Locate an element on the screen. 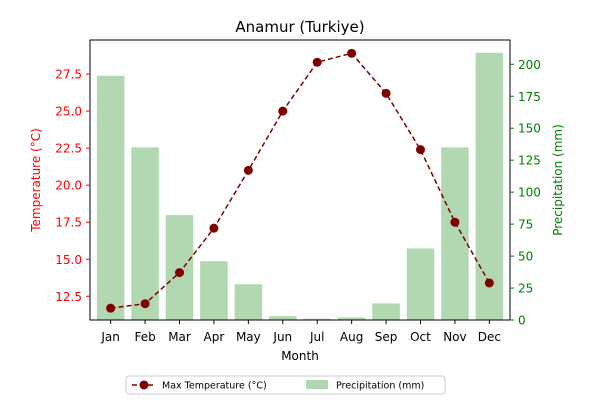 The height and width of the screenshot is (400, 600). y-right-tick-label: 175 is located at coordinates (529, 97).